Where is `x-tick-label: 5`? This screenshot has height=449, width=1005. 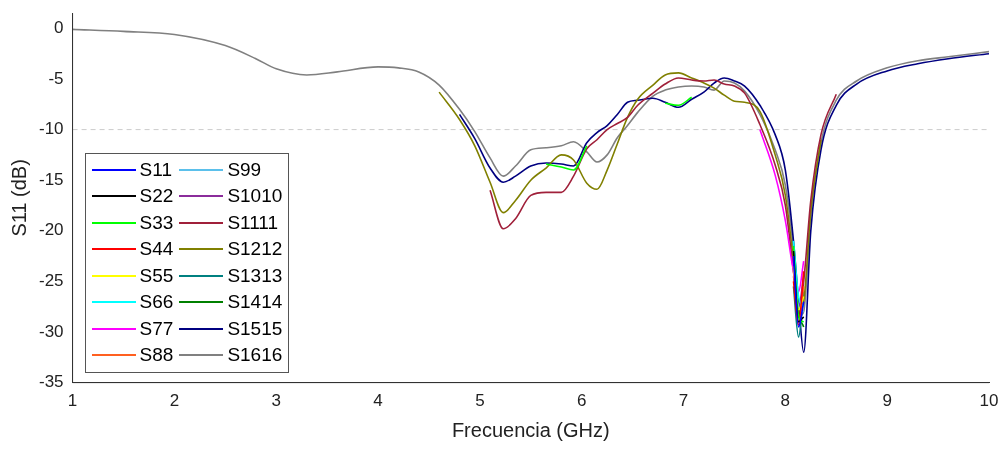
x-tick-label: 5 is located at coordinates (480, 401).